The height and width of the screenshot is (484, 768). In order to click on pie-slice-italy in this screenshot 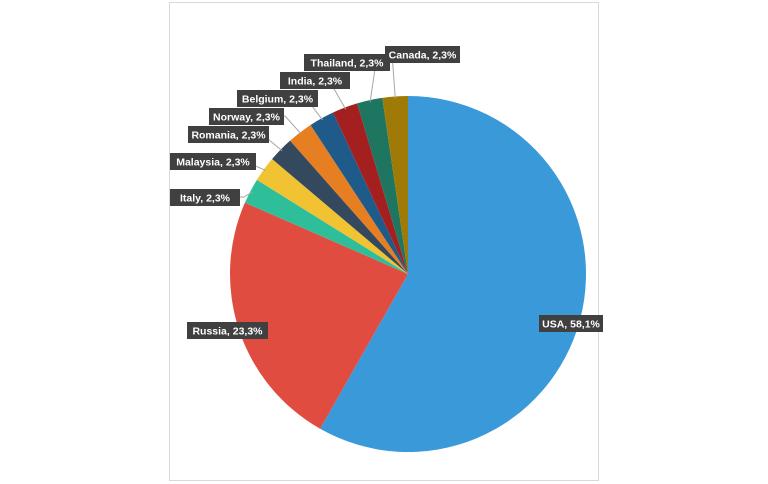, I will do `click(326, 226)`.